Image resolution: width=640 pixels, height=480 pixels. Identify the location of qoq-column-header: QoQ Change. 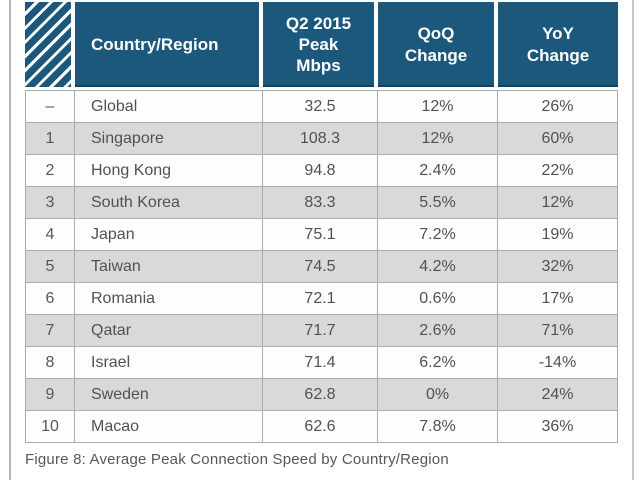
(438, 46).